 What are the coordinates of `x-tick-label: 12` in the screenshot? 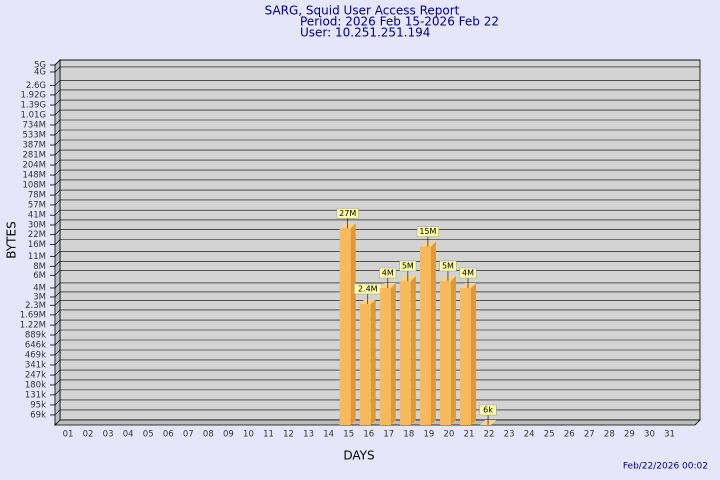 It's located at (288, 435).